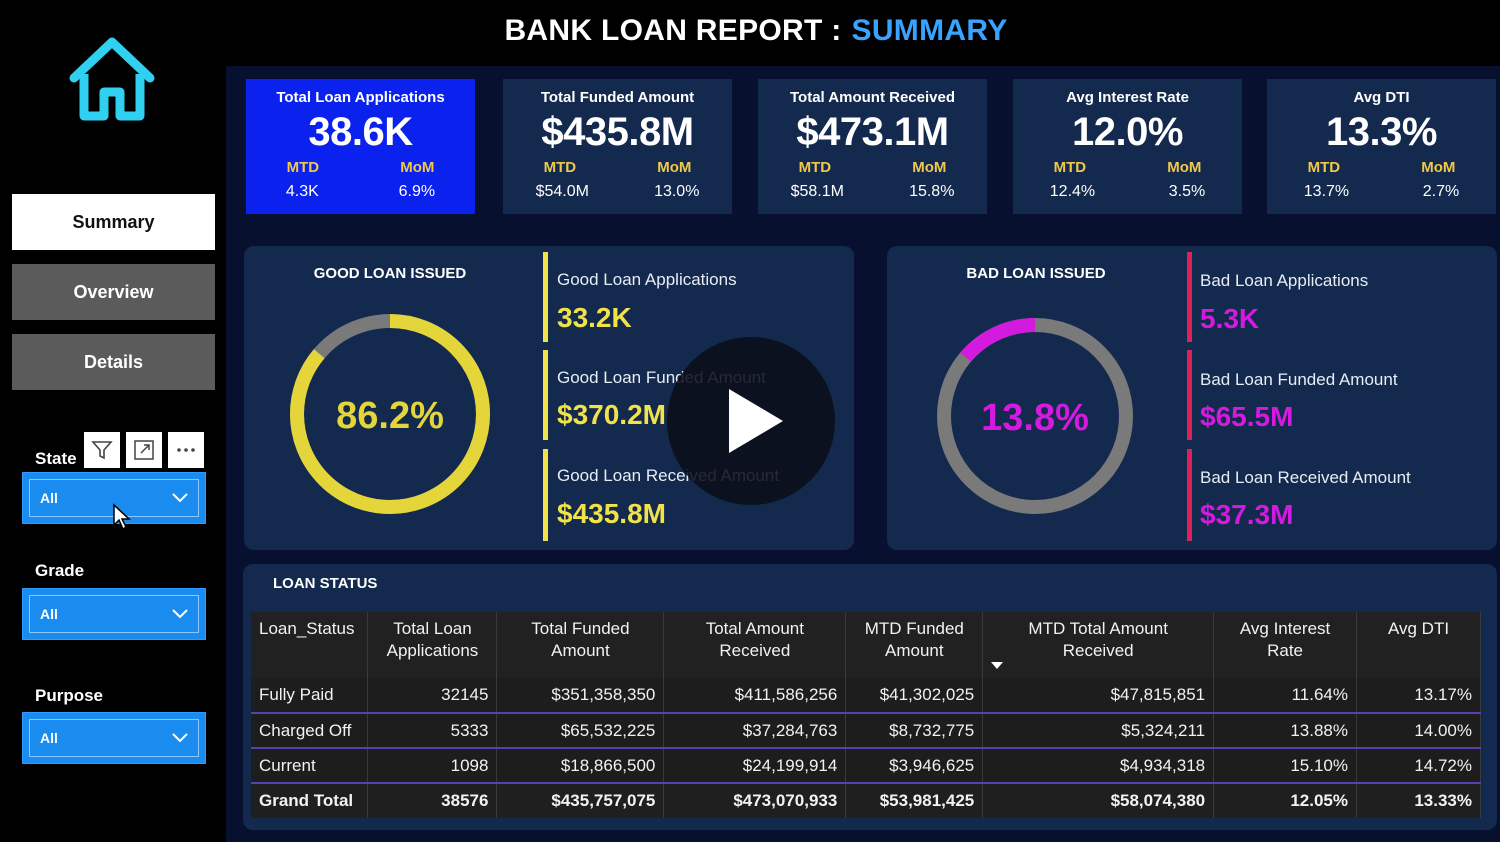 This screenshot has width=1500, height=842. What do you see at coordinates (673, 30) in the screenshot?
I see `report-title: BANK LOAN REPORT :` at bounding box center [673, 30].